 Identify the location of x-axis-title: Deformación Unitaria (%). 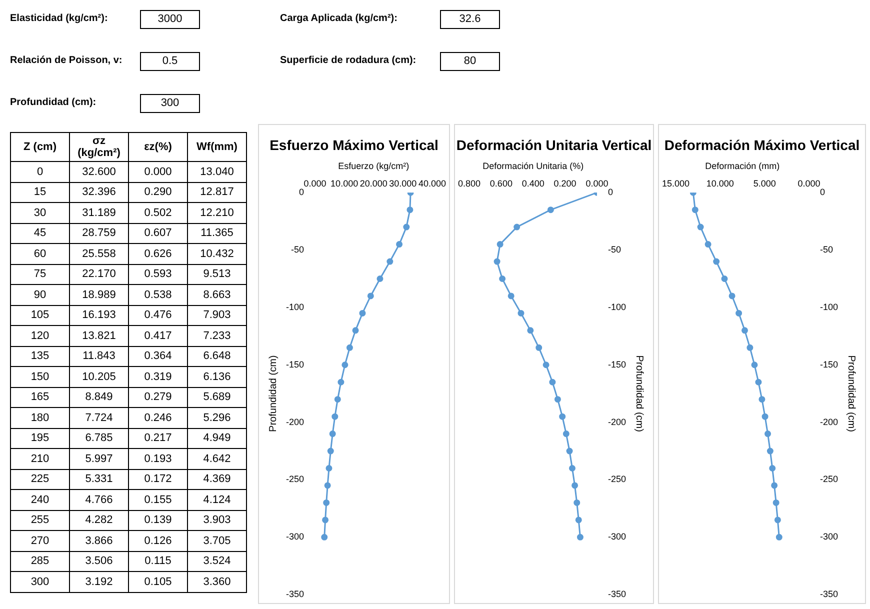
(533, 165).